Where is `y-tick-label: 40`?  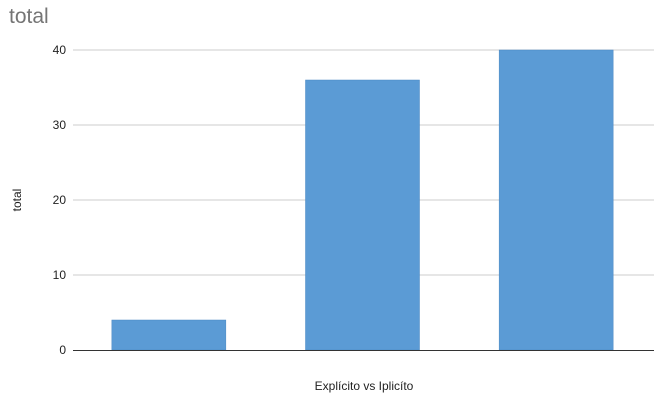
y-tick-label: 40 is located at coordinates (60, 50).